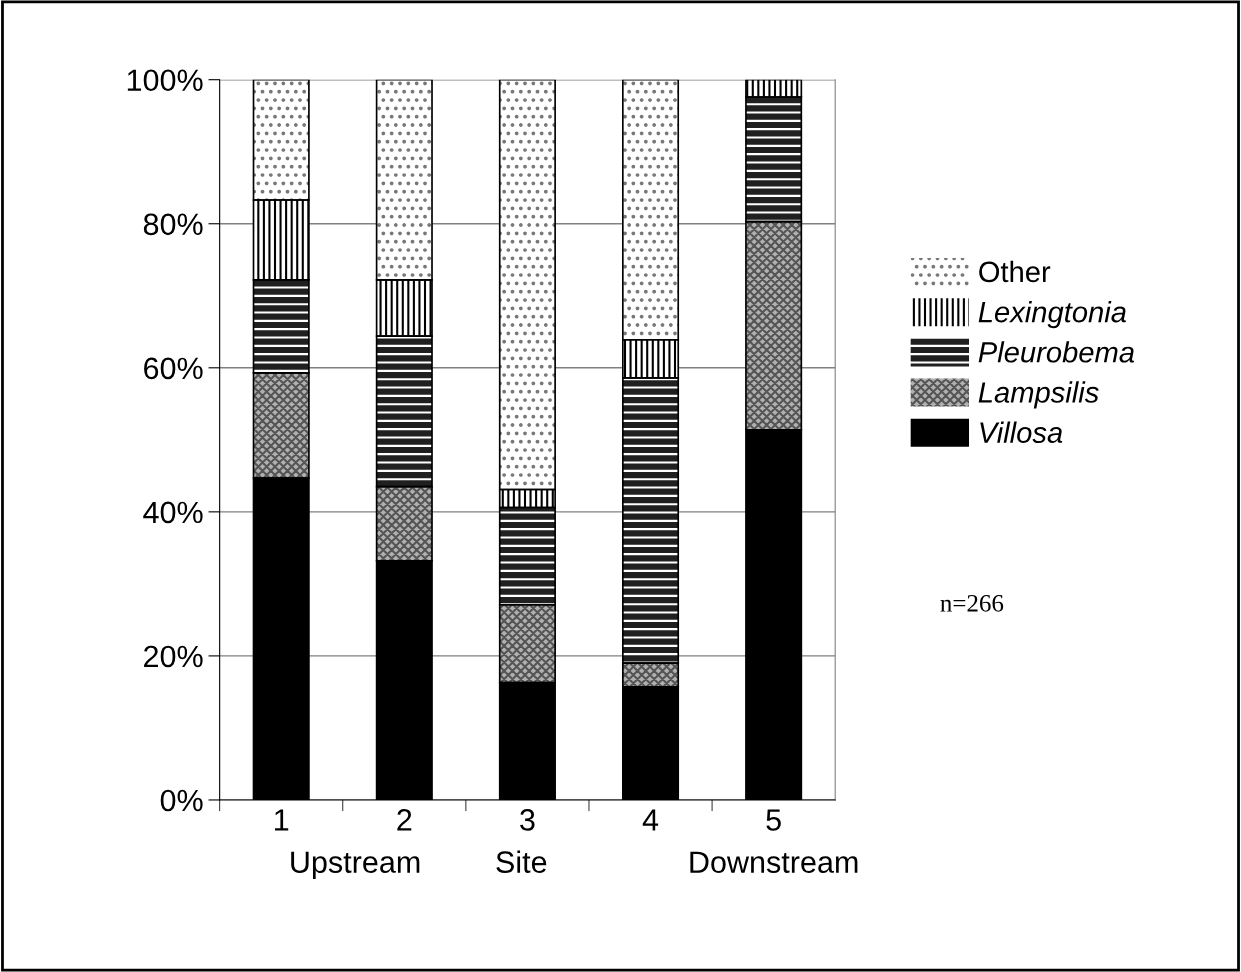  What do you see at coordinates (355, 865) in the screenshot?
I see `text: Upstream` at bounding box center [355, 865].